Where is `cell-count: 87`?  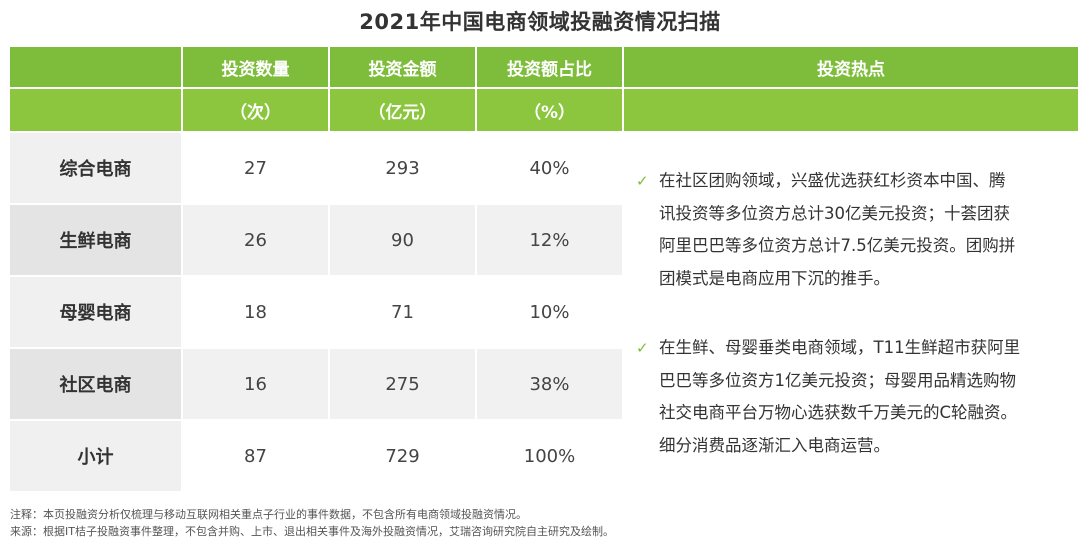
cell-count: 87 is located at coordinates (255, 456).